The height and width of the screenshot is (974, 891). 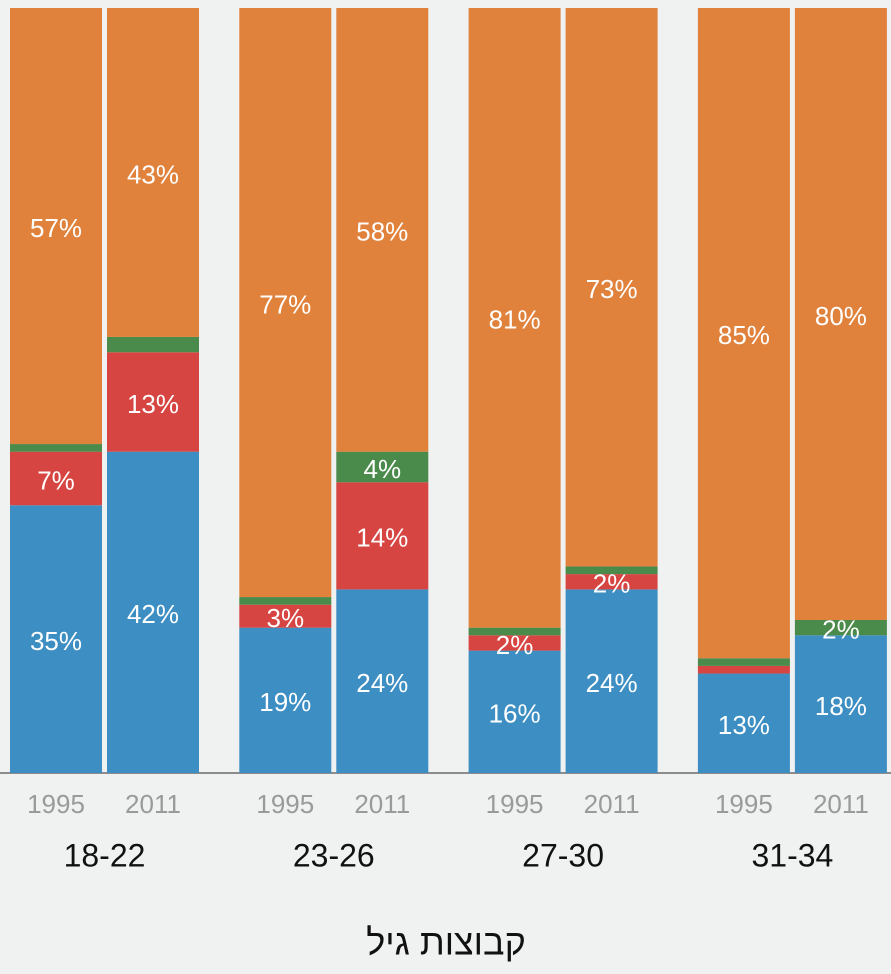 I want to click on data-label: 16%, so click(x=515, y=714).